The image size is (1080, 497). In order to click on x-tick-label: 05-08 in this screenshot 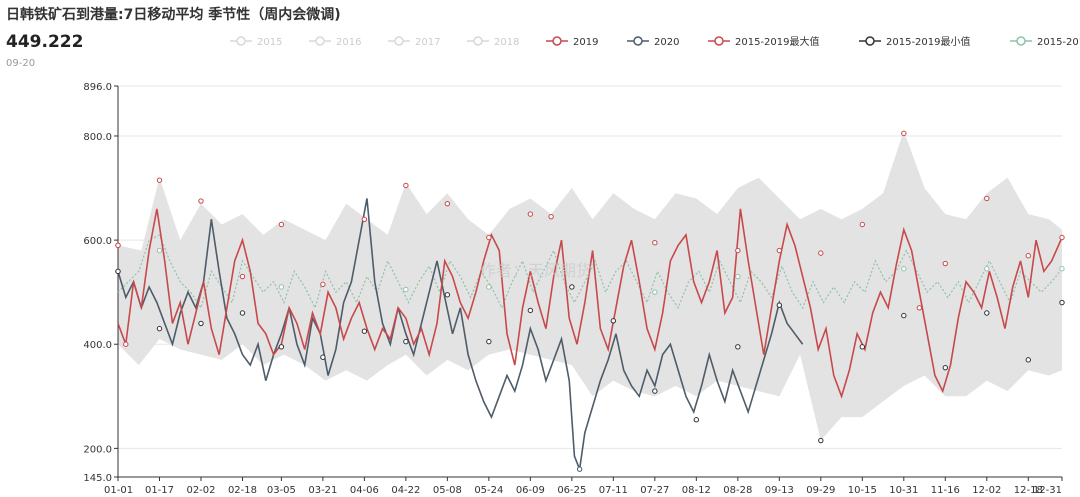, I will do `click(447, 490)`.